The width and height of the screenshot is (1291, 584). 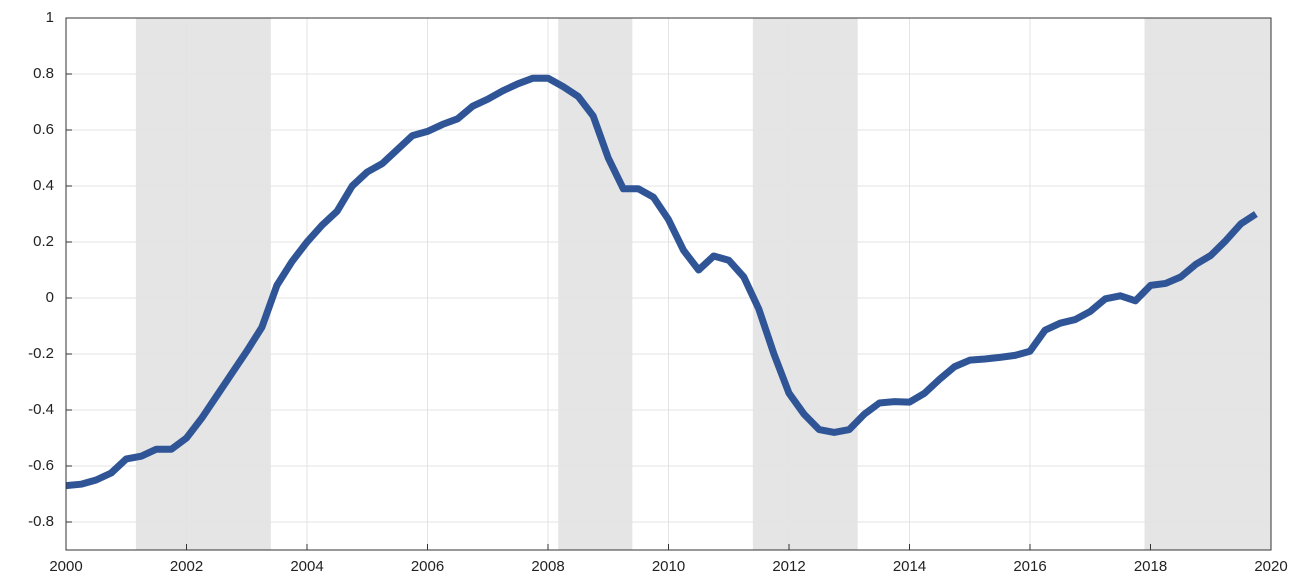 I want to click on x-tick-label: 2000, so click(x=65, y=566).